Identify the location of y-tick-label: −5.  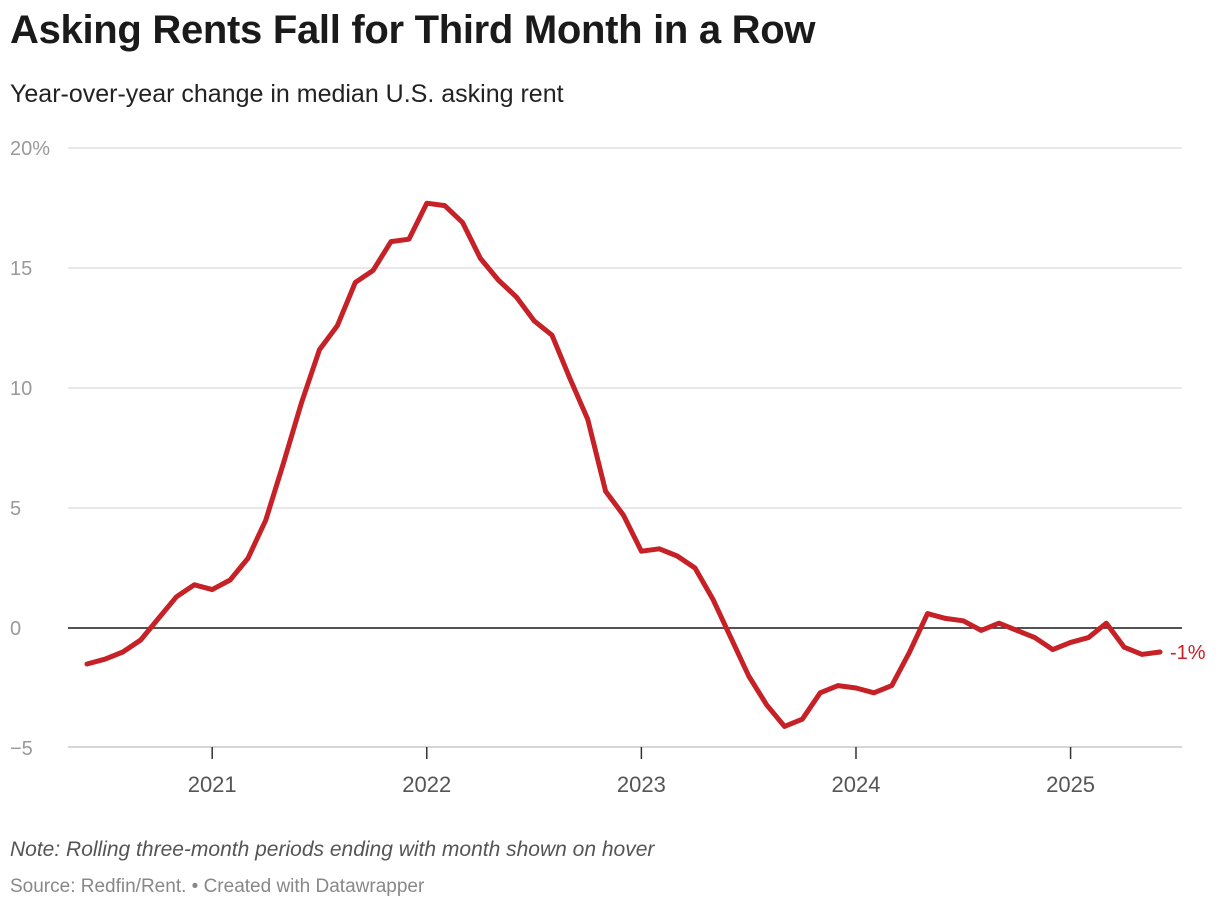
(21, 749).